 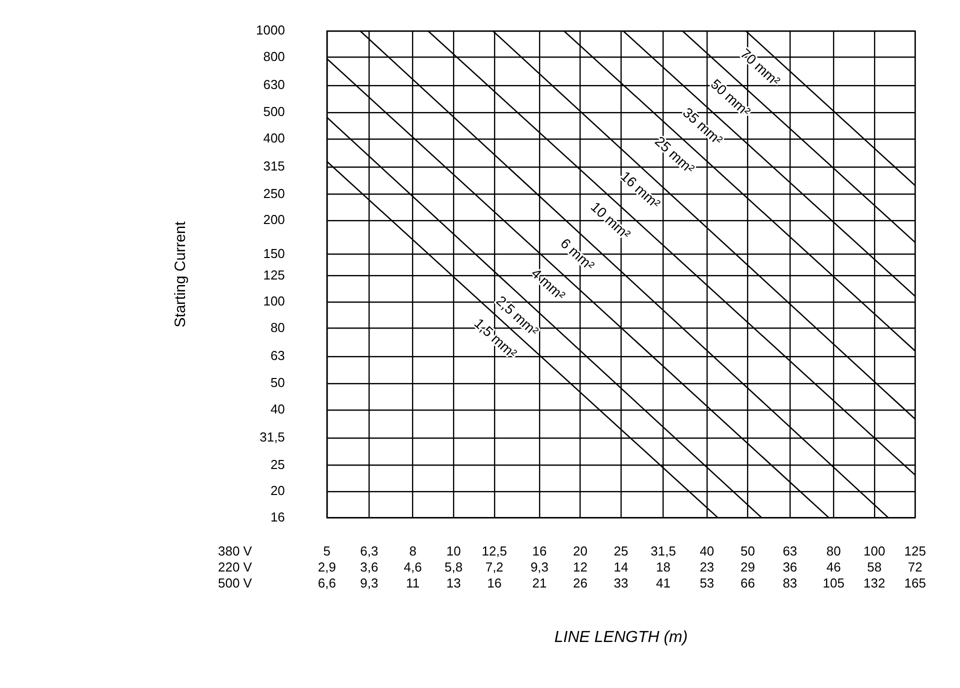 What do you see at coordinates (875, 550) in the screenshot?
I see `x-tick-label: 100` at bounding box center [875, 550].